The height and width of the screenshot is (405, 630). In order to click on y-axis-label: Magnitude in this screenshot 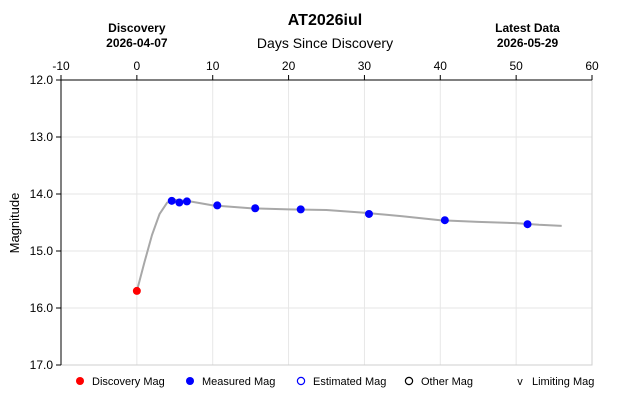, I will do `click(14, 223)`.